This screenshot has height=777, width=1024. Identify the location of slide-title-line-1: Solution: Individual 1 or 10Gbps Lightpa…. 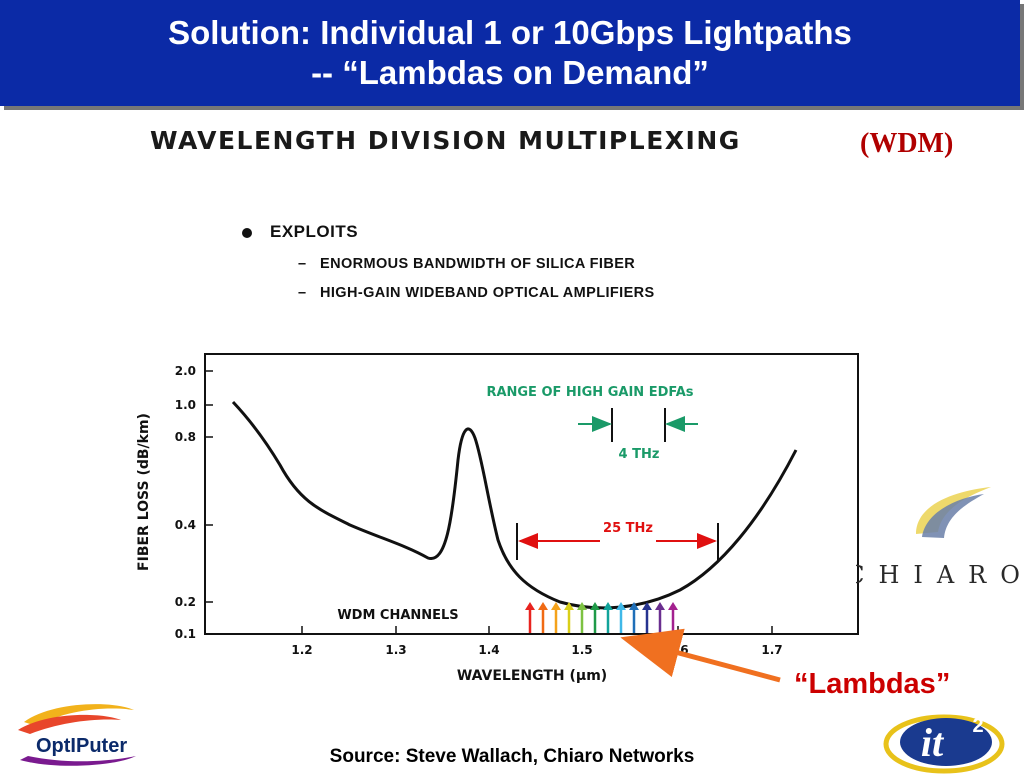
(510, 32).